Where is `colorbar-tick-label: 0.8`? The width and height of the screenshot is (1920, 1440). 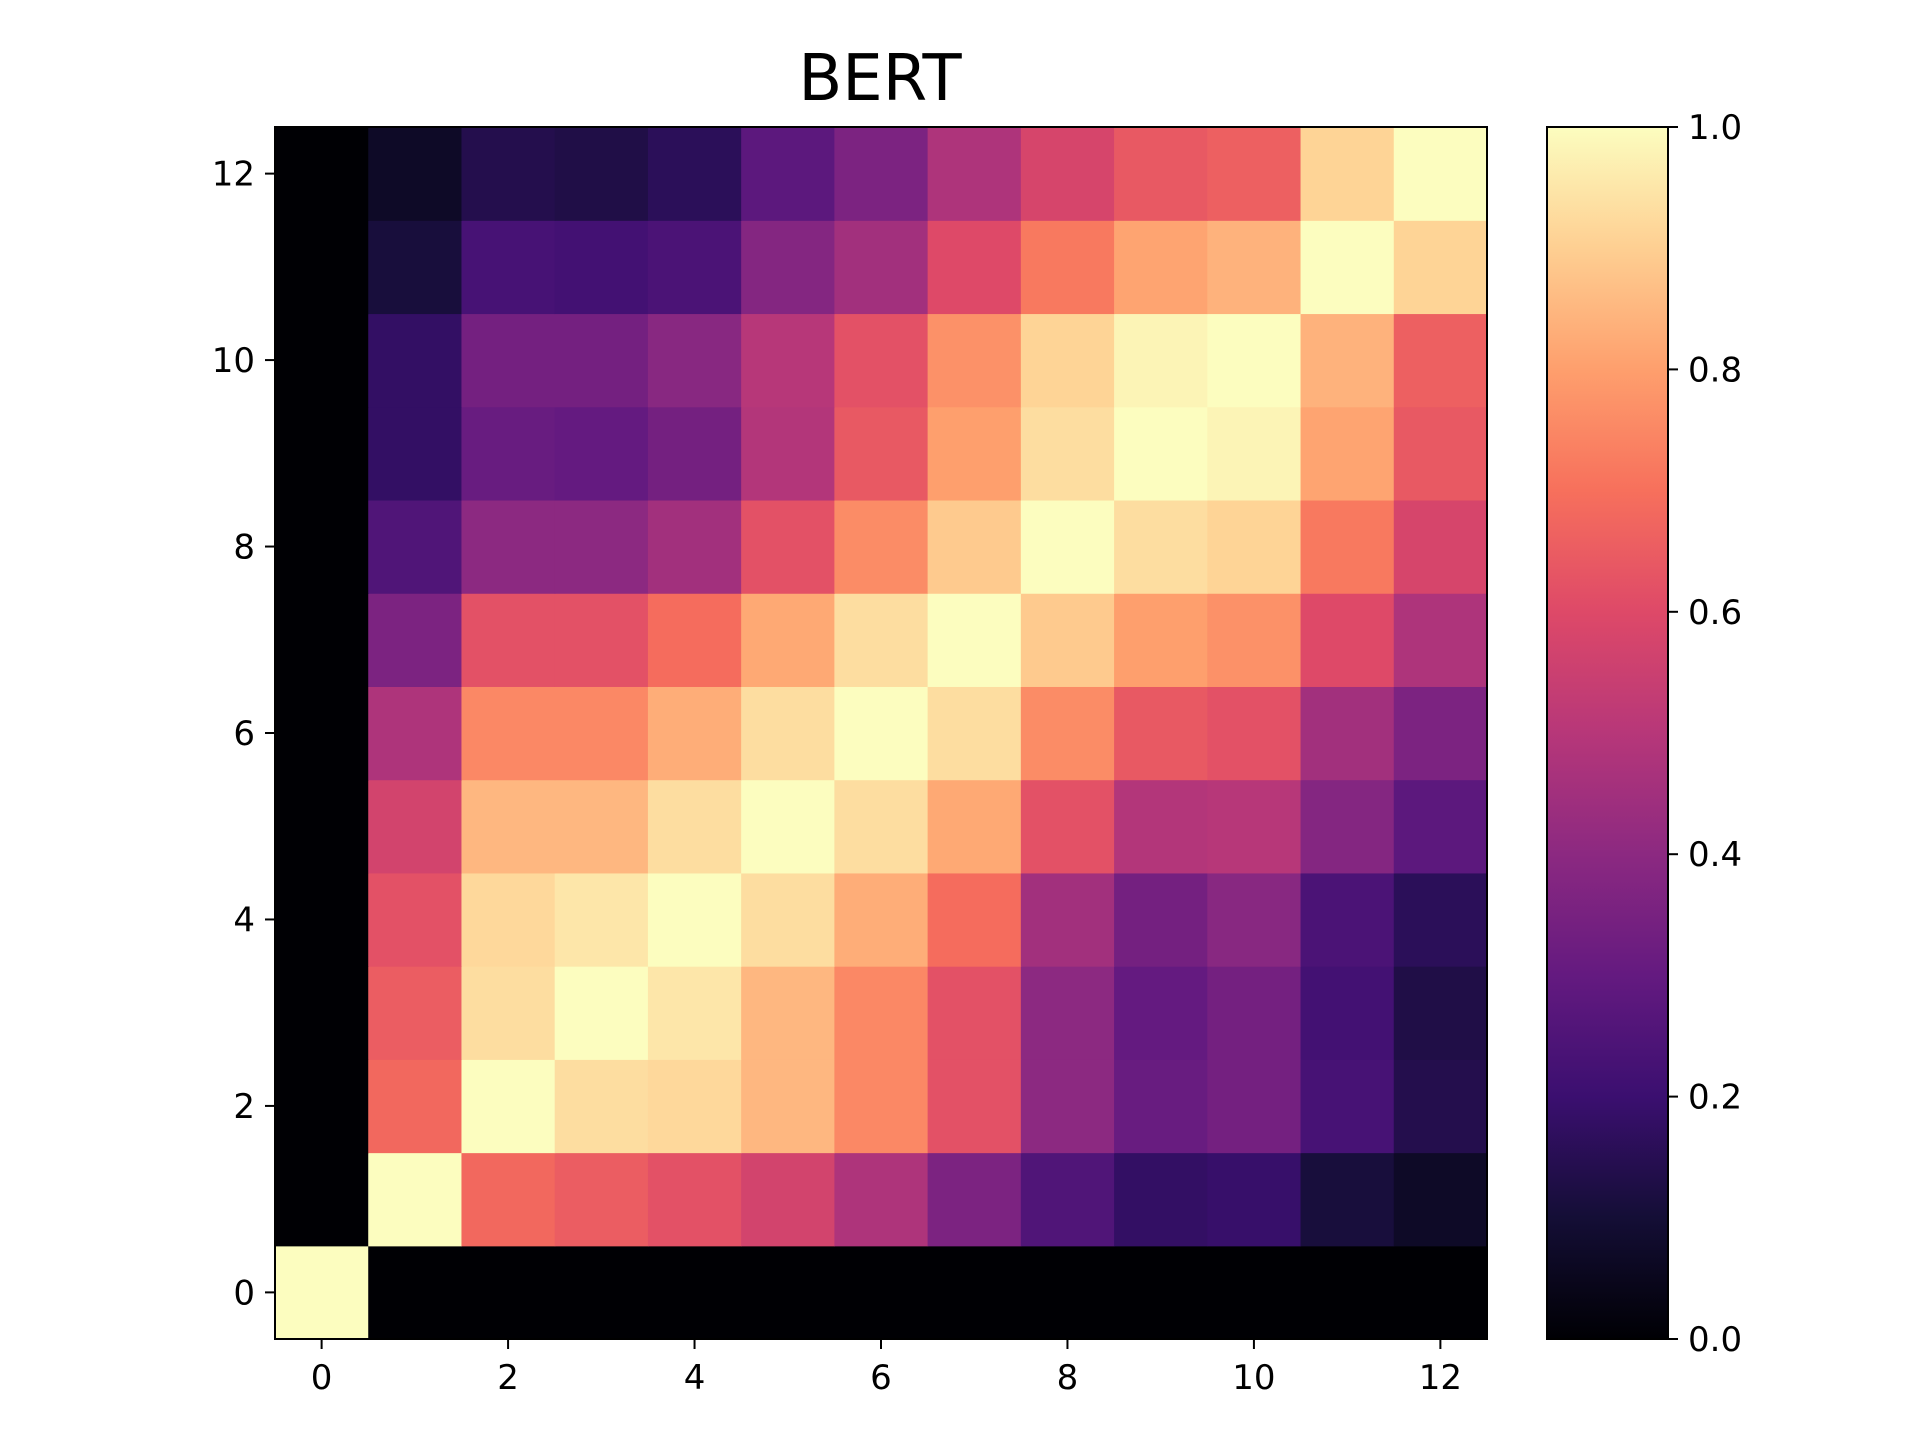 colorbar-tick-label: 0.8 is located at coordinates (1715, 370).